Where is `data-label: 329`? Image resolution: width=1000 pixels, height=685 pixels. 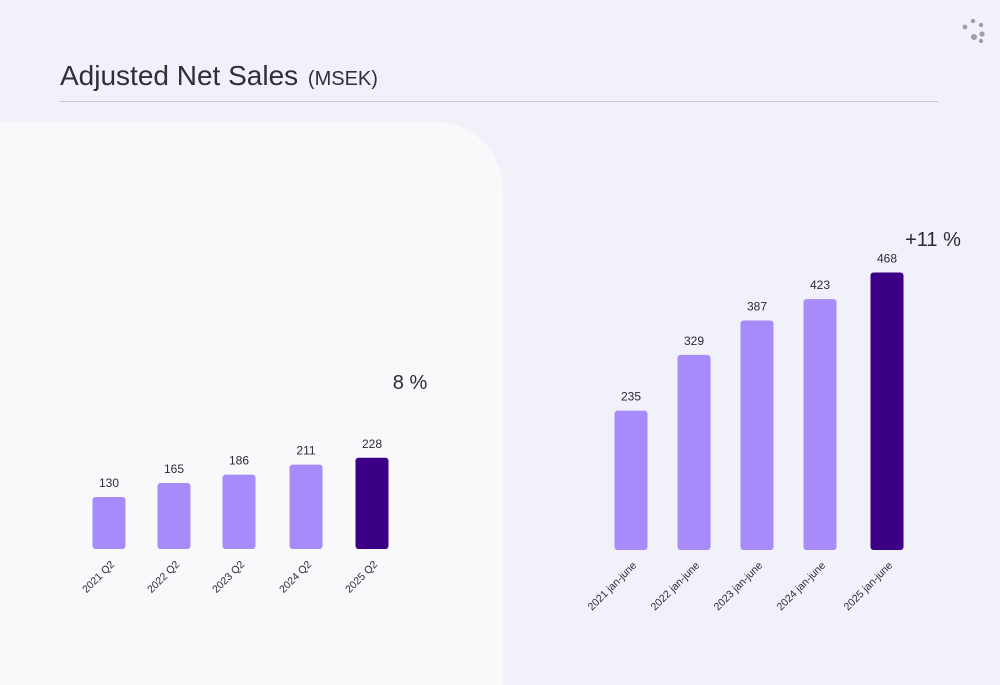 data-label: 329 is located at coordinates (694, 341).